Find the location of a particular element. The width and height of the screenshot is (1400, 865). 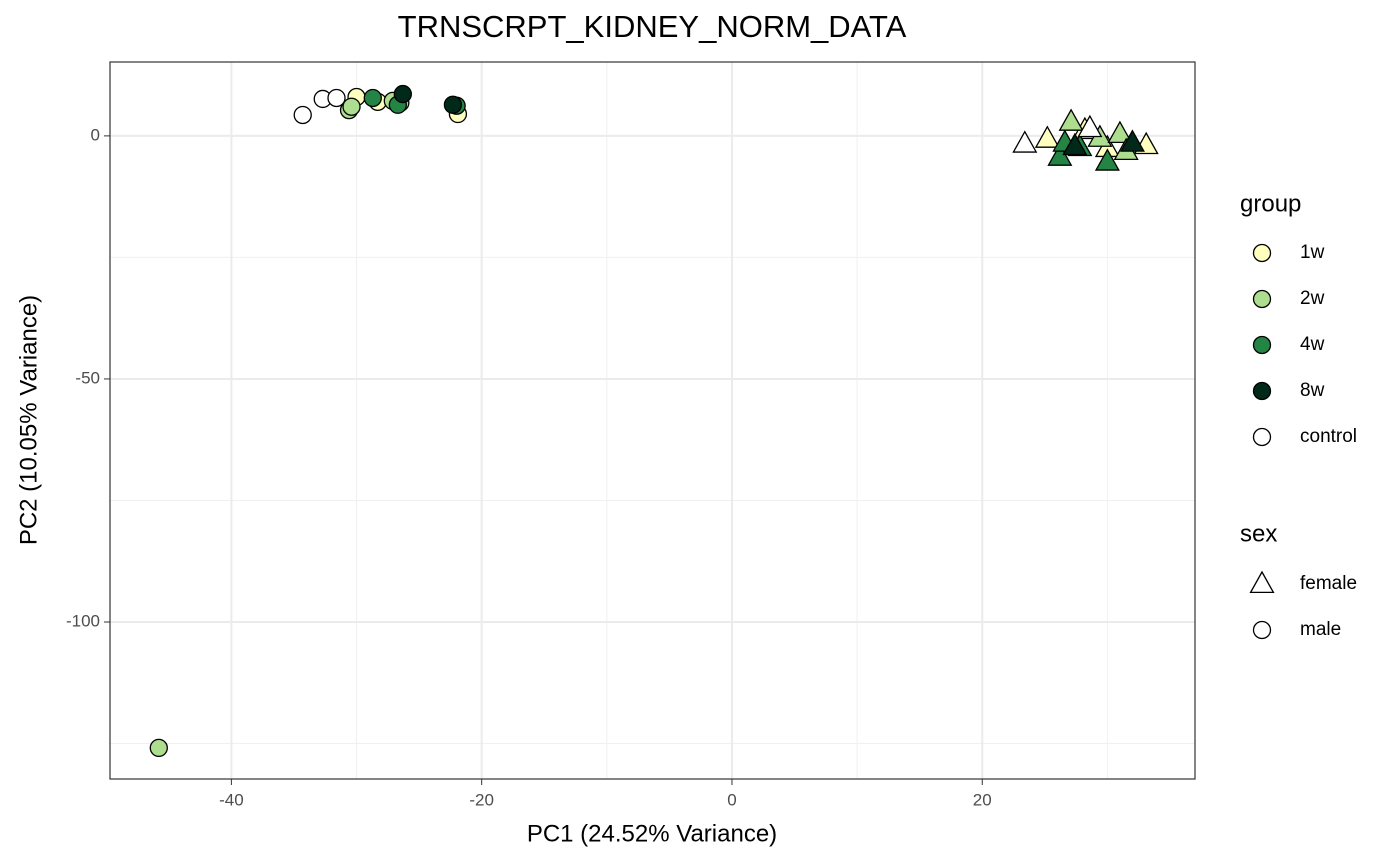

y-tick-label: 0 is located at coordinates (95, 134).